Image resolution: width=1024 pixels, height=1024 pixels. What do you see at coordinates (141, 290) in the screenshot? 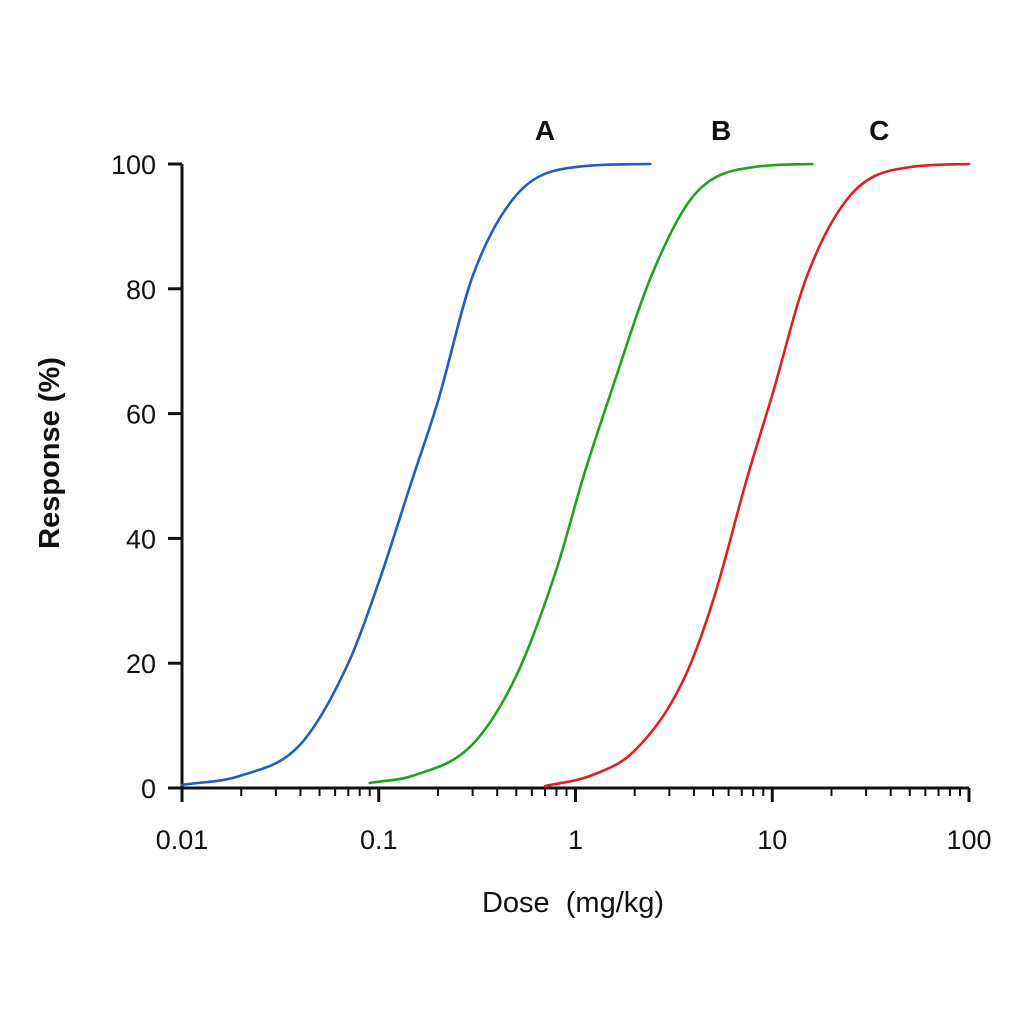
I see `y-tick-label: 80` at bounding box center [141, 290].